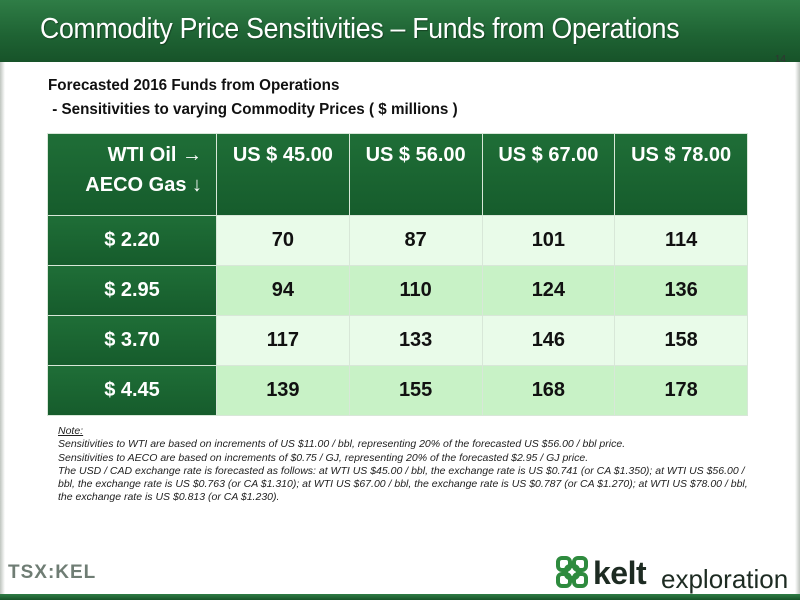 This screenshot has height=600, width=800. Describe the element at coordinates (548, 240) in the screenshot. I see `table-cell: 101` at that location.